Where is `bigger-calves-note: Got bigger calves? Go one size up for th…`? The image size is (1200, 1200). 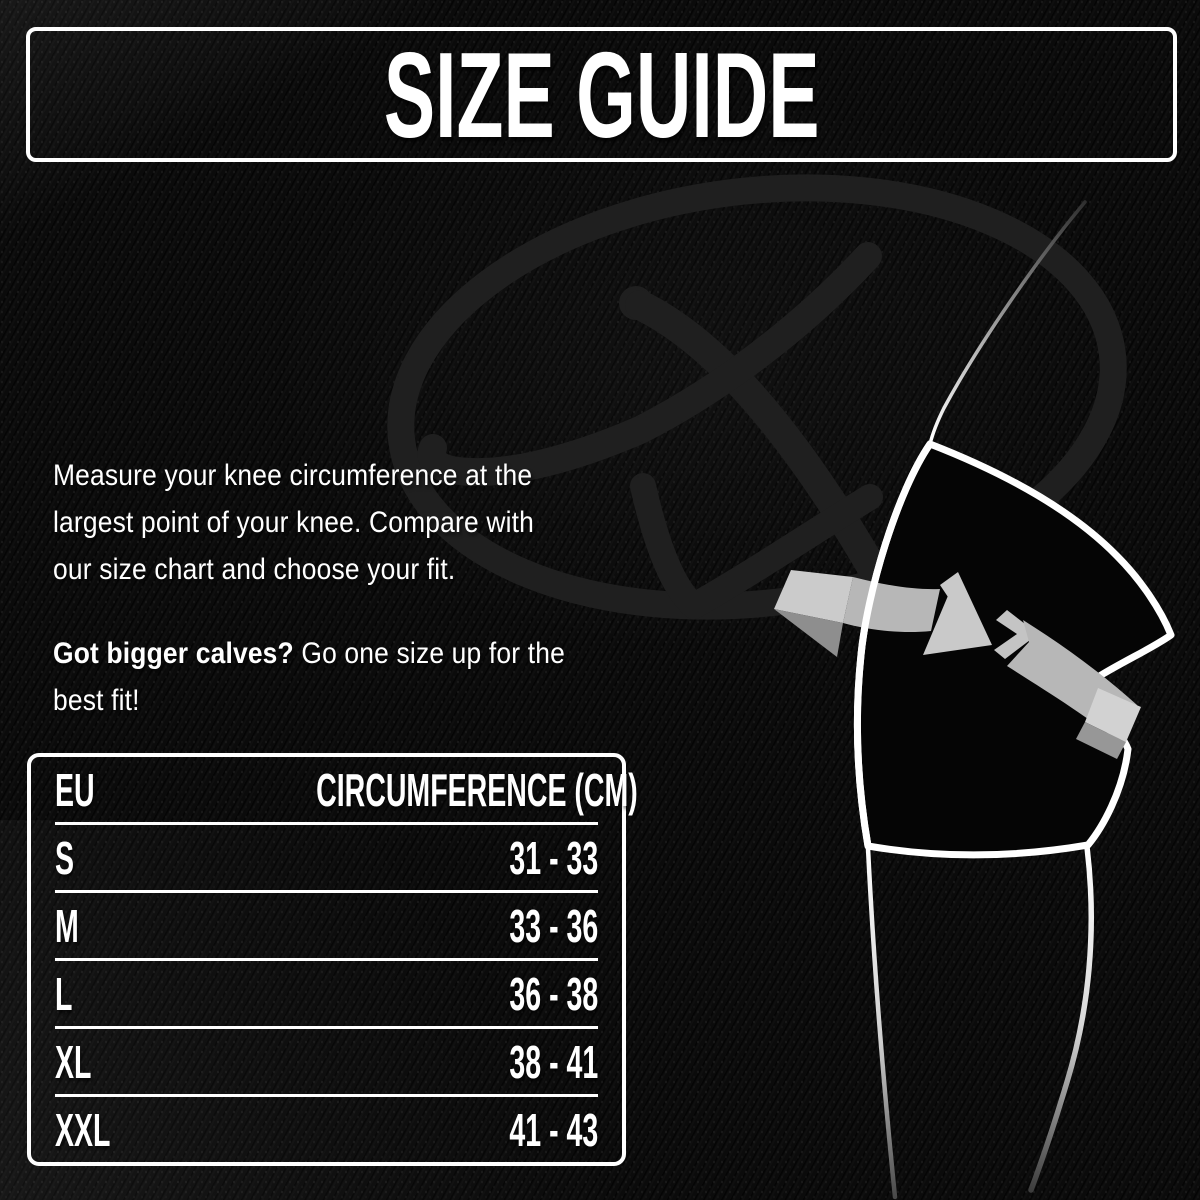
bigger-calves-note: Got bigger calves? Go one size up for th… is located at coordinates (344, 677).